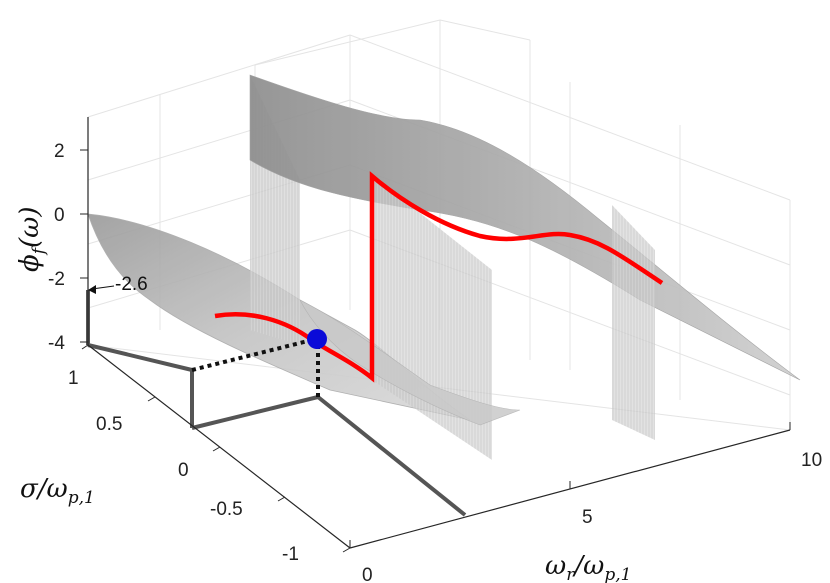  What do you see at coordinates (587, 517) in the screenshot?
I see `omega-tick-label: 5` at bounding box center [587, 517].